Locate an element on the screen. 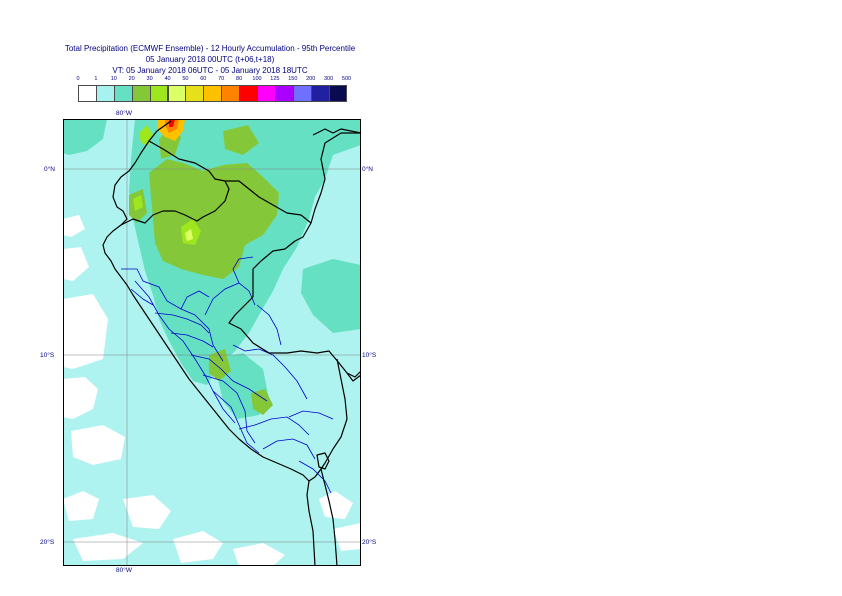  border-ecuador-peru is located at coordinates (175, 203).